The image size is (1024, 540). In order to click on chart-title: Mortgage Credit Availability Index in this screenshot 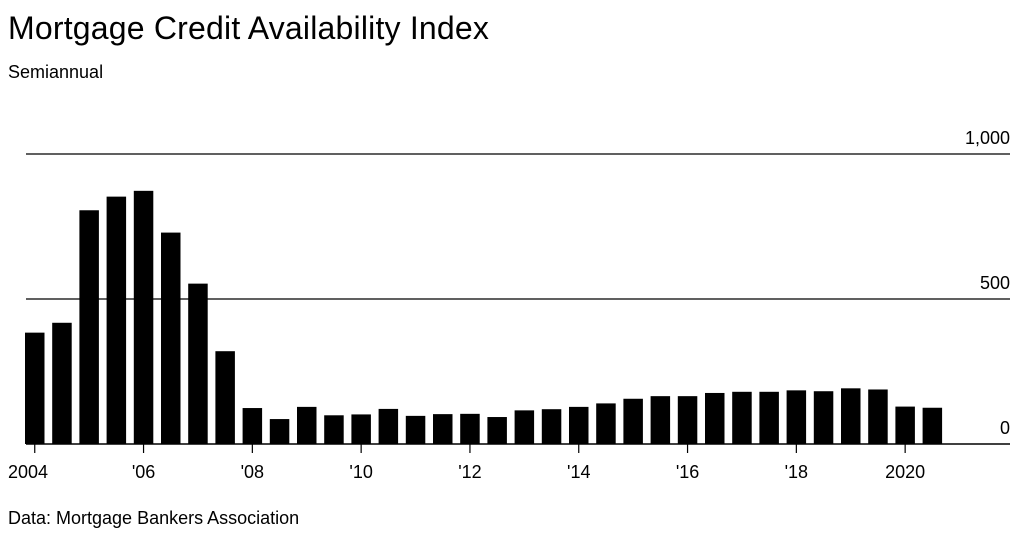, I will do `click(249, 28)`.